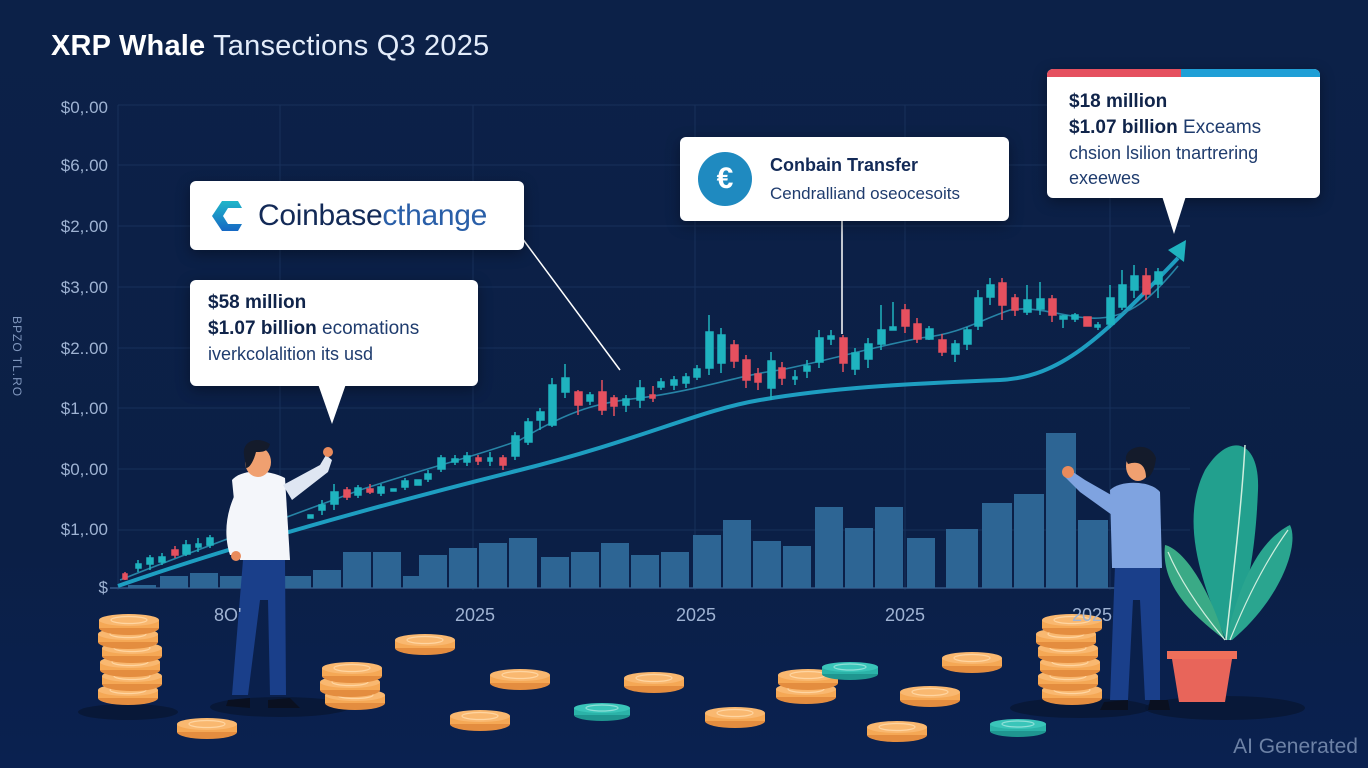  I want to click on callout-line2-rest: ecomations, so click(371, 328).